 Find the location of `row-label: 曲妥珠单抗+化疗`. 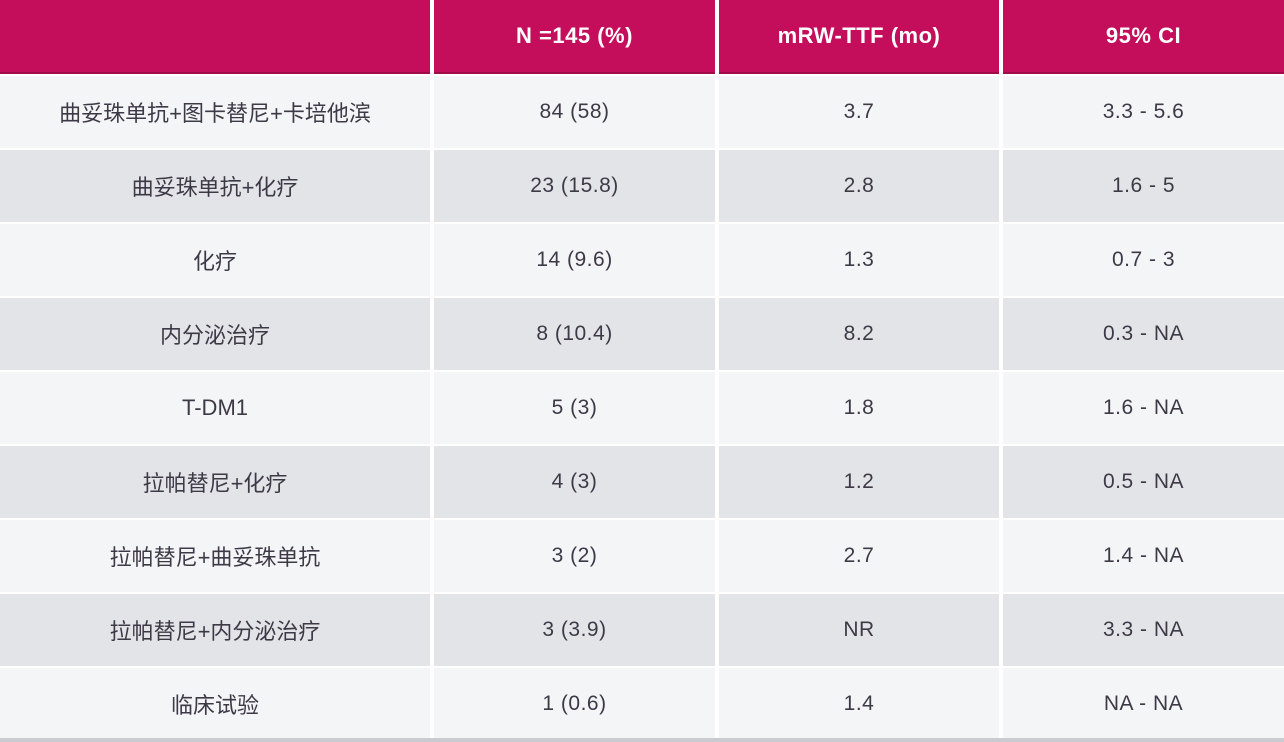

row-label: 曲妥珠单抗+化疗 is located at coordinates (215, 186).